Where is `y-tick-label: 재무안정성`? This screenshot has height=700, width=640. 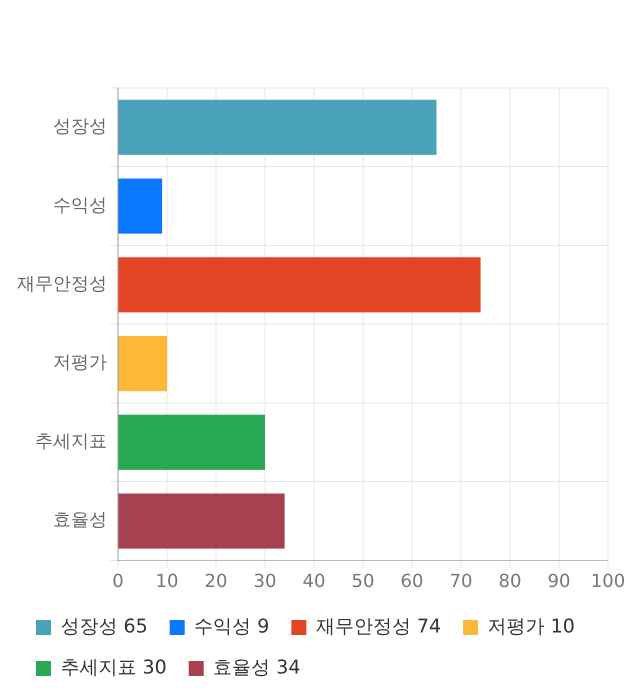 y-tick-label: 재무안정성 is located at coordinates (62, 284).